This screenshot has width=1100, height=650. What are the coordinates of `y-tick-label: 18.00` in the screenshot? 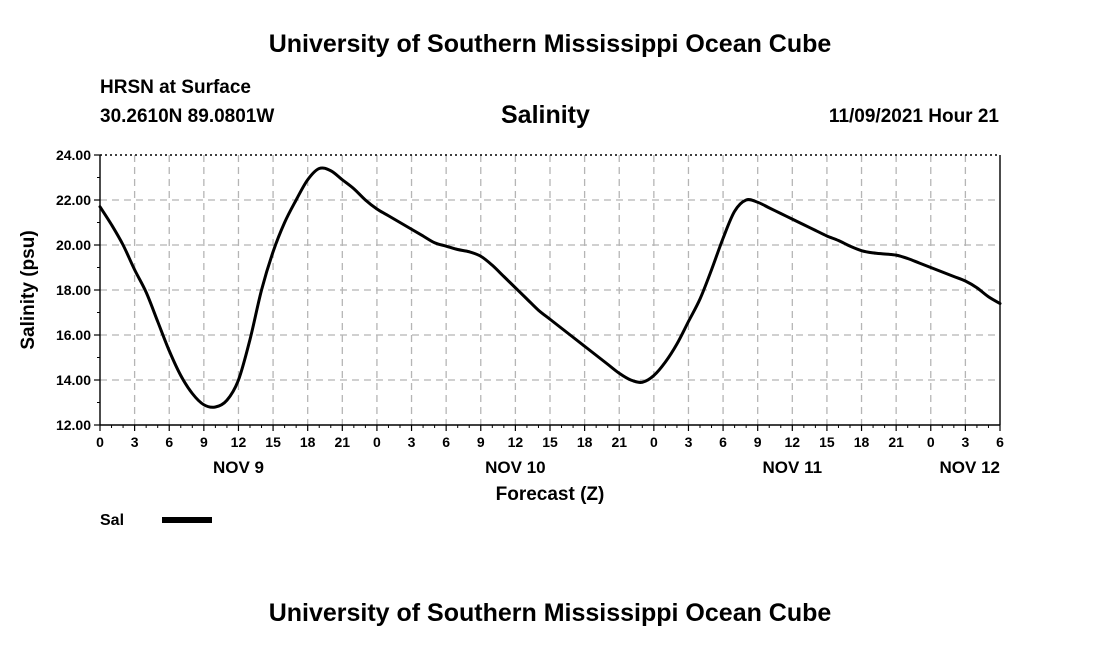 It's located at (73, 290).